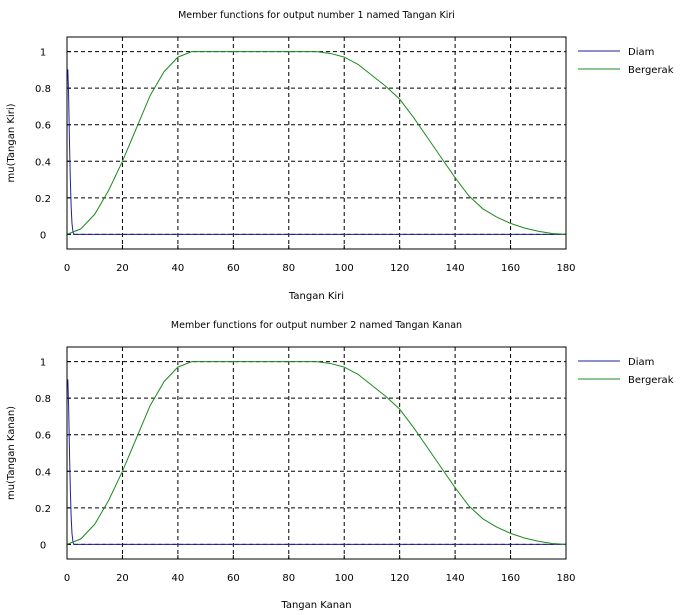  What do you see at coordinates (11, 142) in the screenshot?
I see `y-axis-label: mu(Tangan Kiri)` at bounding box center [11, 142].